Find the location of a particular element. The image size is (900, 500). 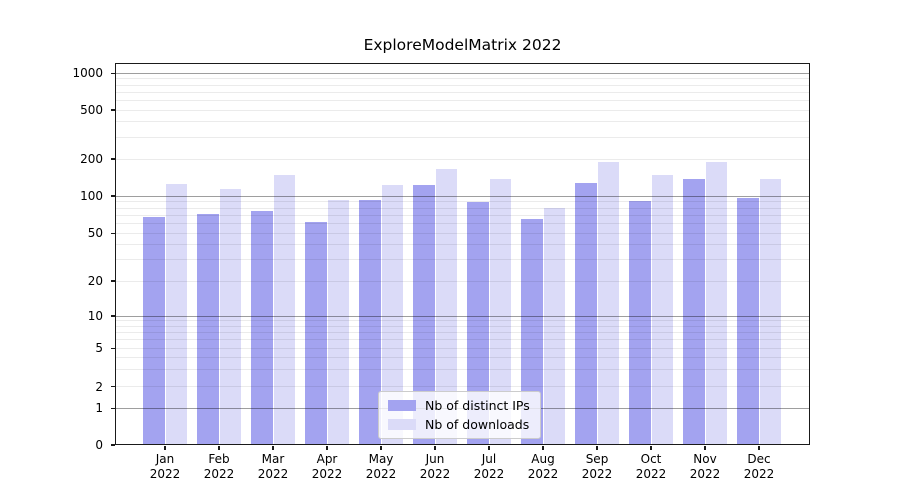

x-tick-label-jan: Jan 2022 is located at coordinates (165, 466).